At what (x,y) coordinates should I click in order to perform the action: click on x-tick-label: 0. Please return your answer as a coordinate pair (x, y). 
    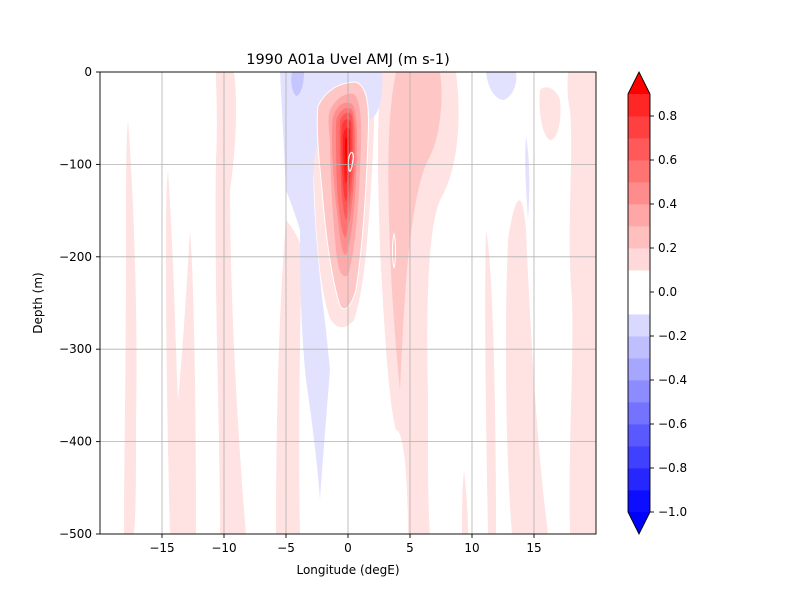
    Looking at the image, I should click on (348, 548).